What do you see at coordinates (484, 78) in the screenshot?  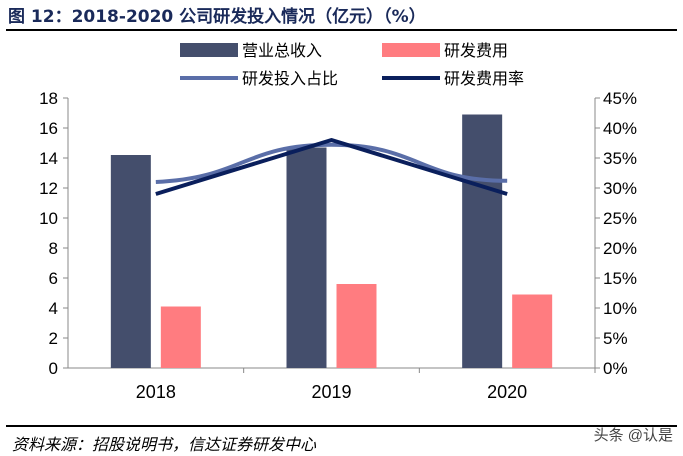 I see `legend-label: 研发费用率` at bounding box center [484, 78].